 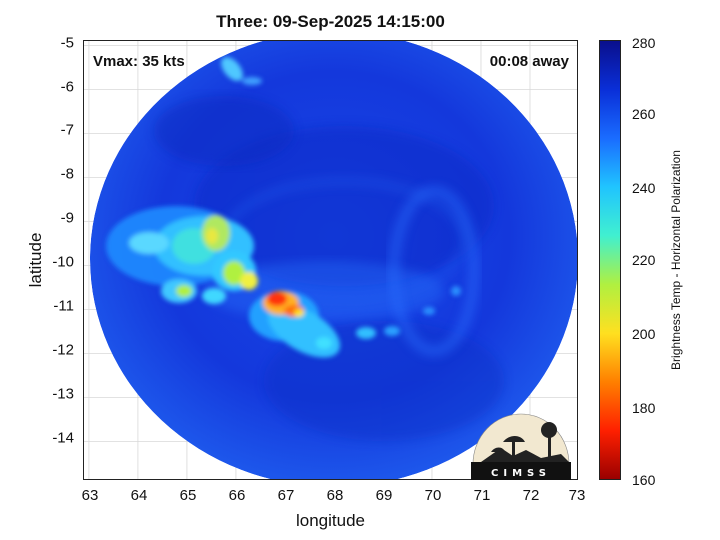 What do you see at coordinates (433, 495) in the screenshot?
I see `x-tick: 70` at bounding box center [433, 495].